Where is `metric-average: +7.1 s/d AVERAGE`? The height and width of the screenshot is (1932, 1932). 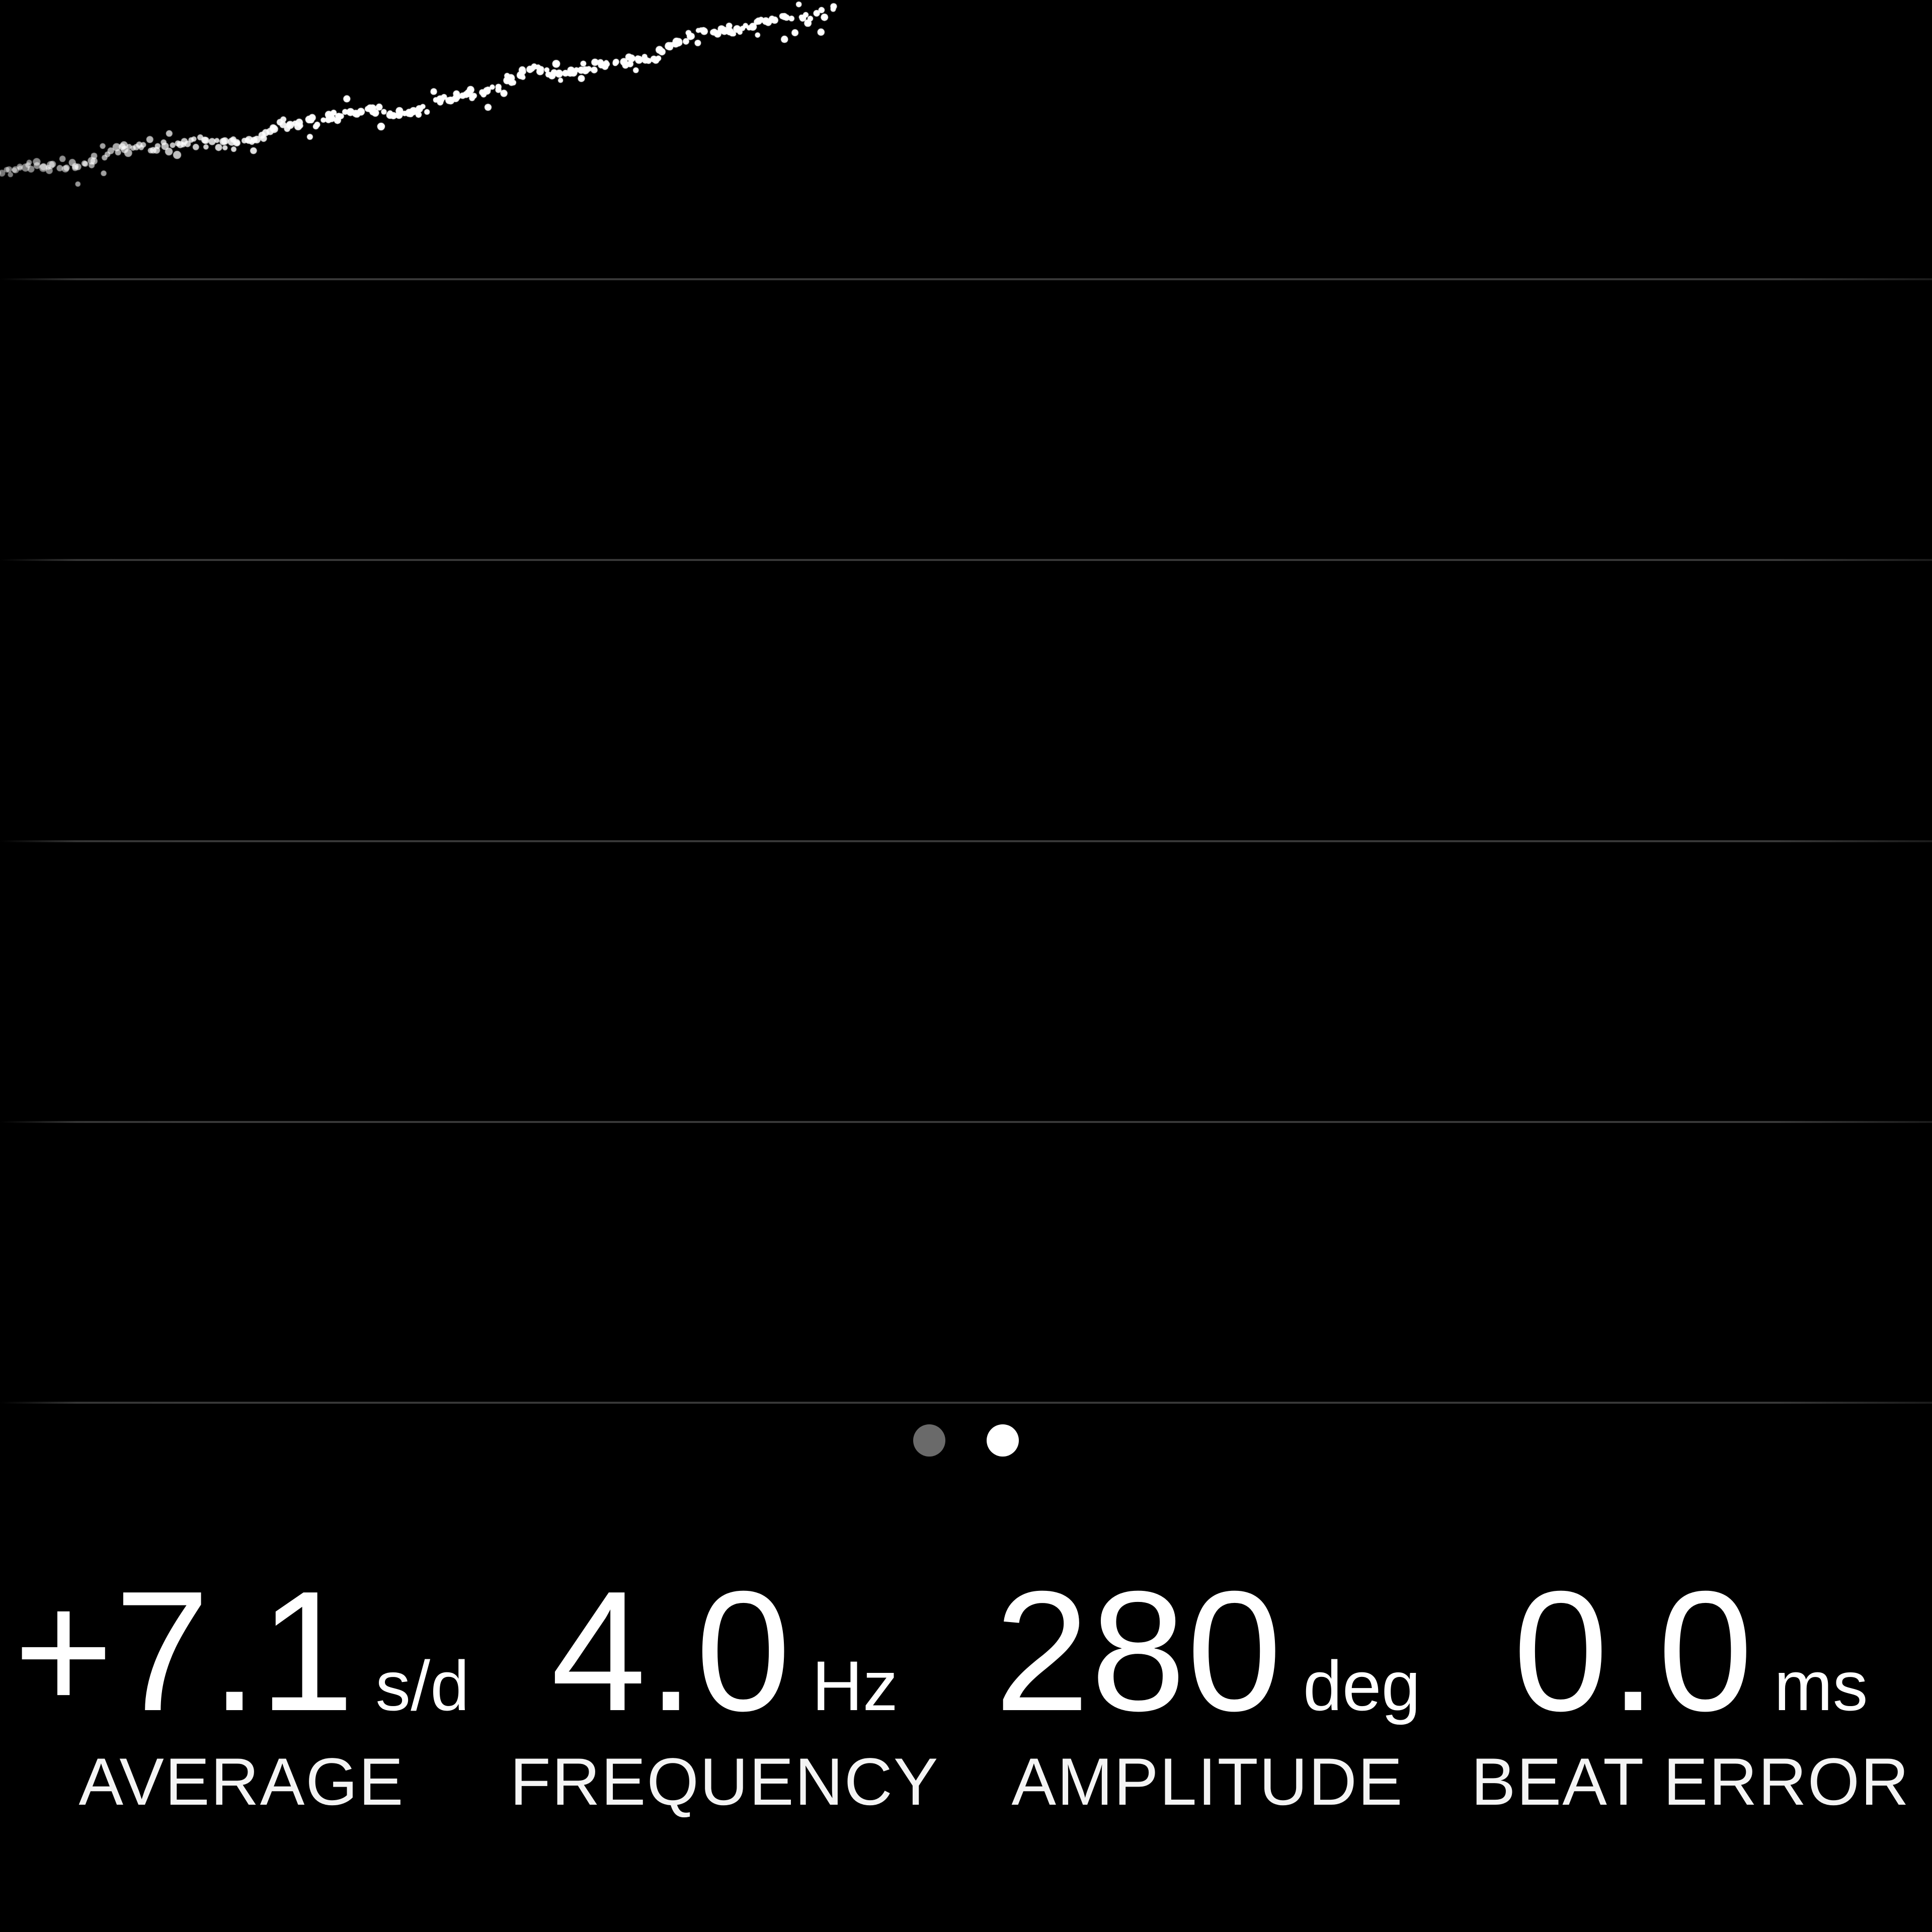 metric-average: +7.1 s/d AVERAGE is located at coordinates (242, 1693).